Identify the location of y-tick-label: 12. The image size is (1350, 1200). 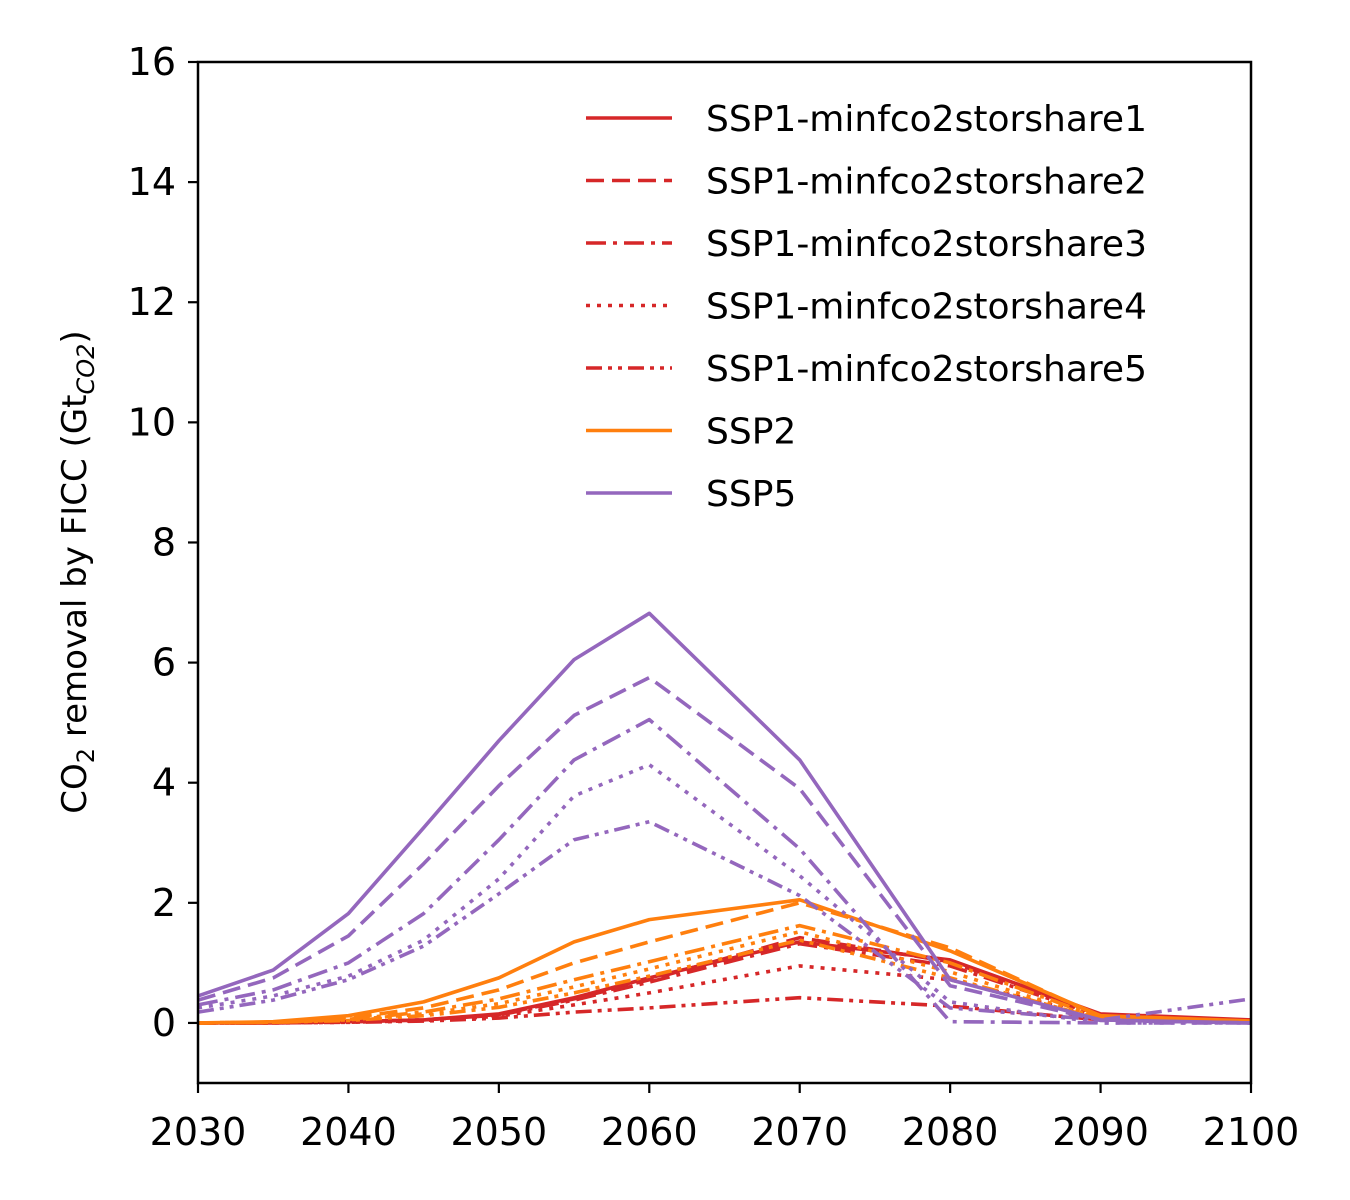
(152, 302).